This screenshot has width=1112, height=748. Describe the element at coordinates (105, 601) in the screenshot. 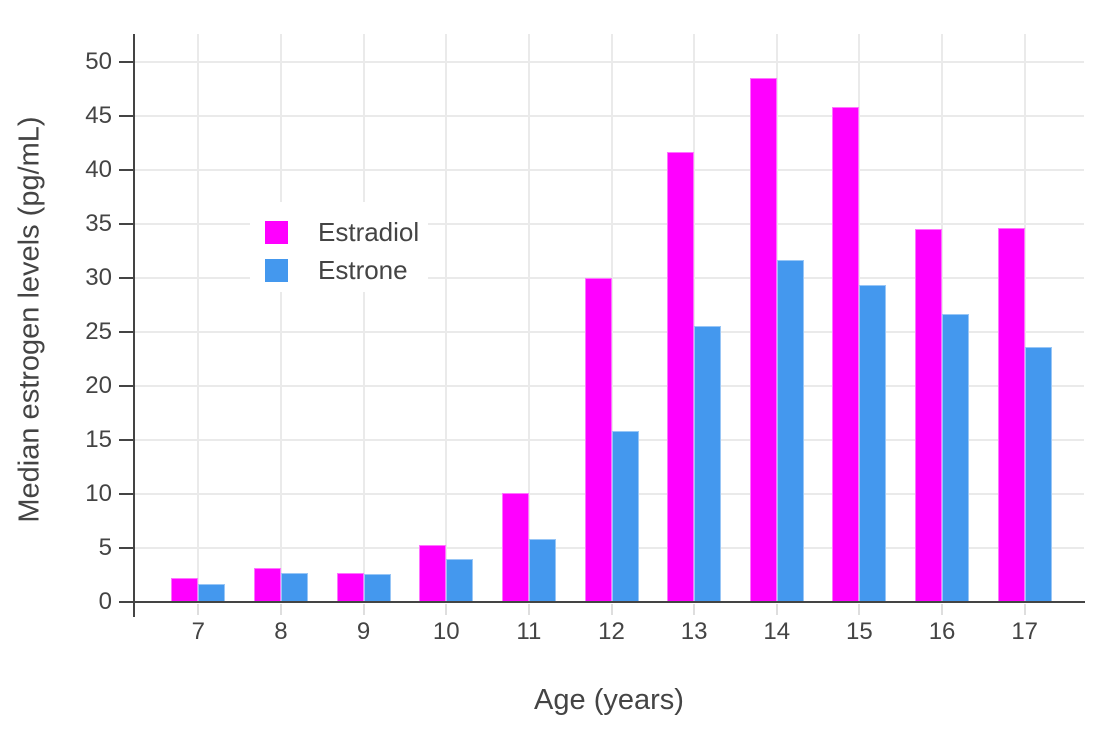

I see `y-tick-label: 0` at that location.